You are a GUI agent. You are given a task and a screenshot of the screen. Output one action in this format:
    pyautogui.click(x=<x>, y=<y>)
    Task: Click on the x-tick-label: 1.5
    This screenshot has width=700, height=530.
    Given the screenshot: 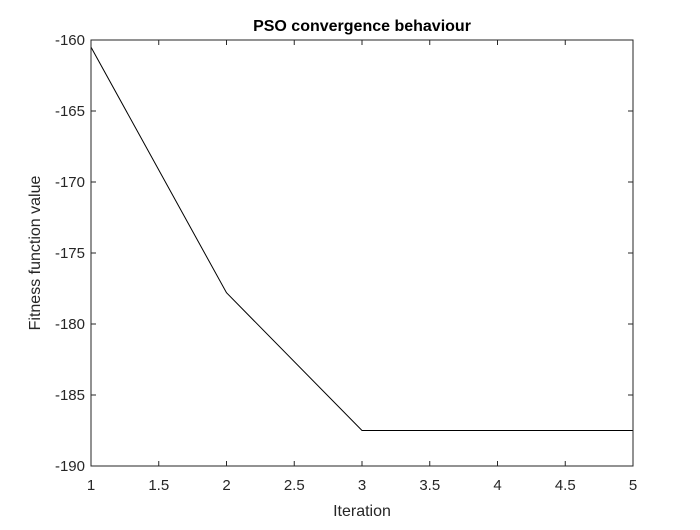 What is the action you would take?
    pyautogui.click(x=158, y=485)
    